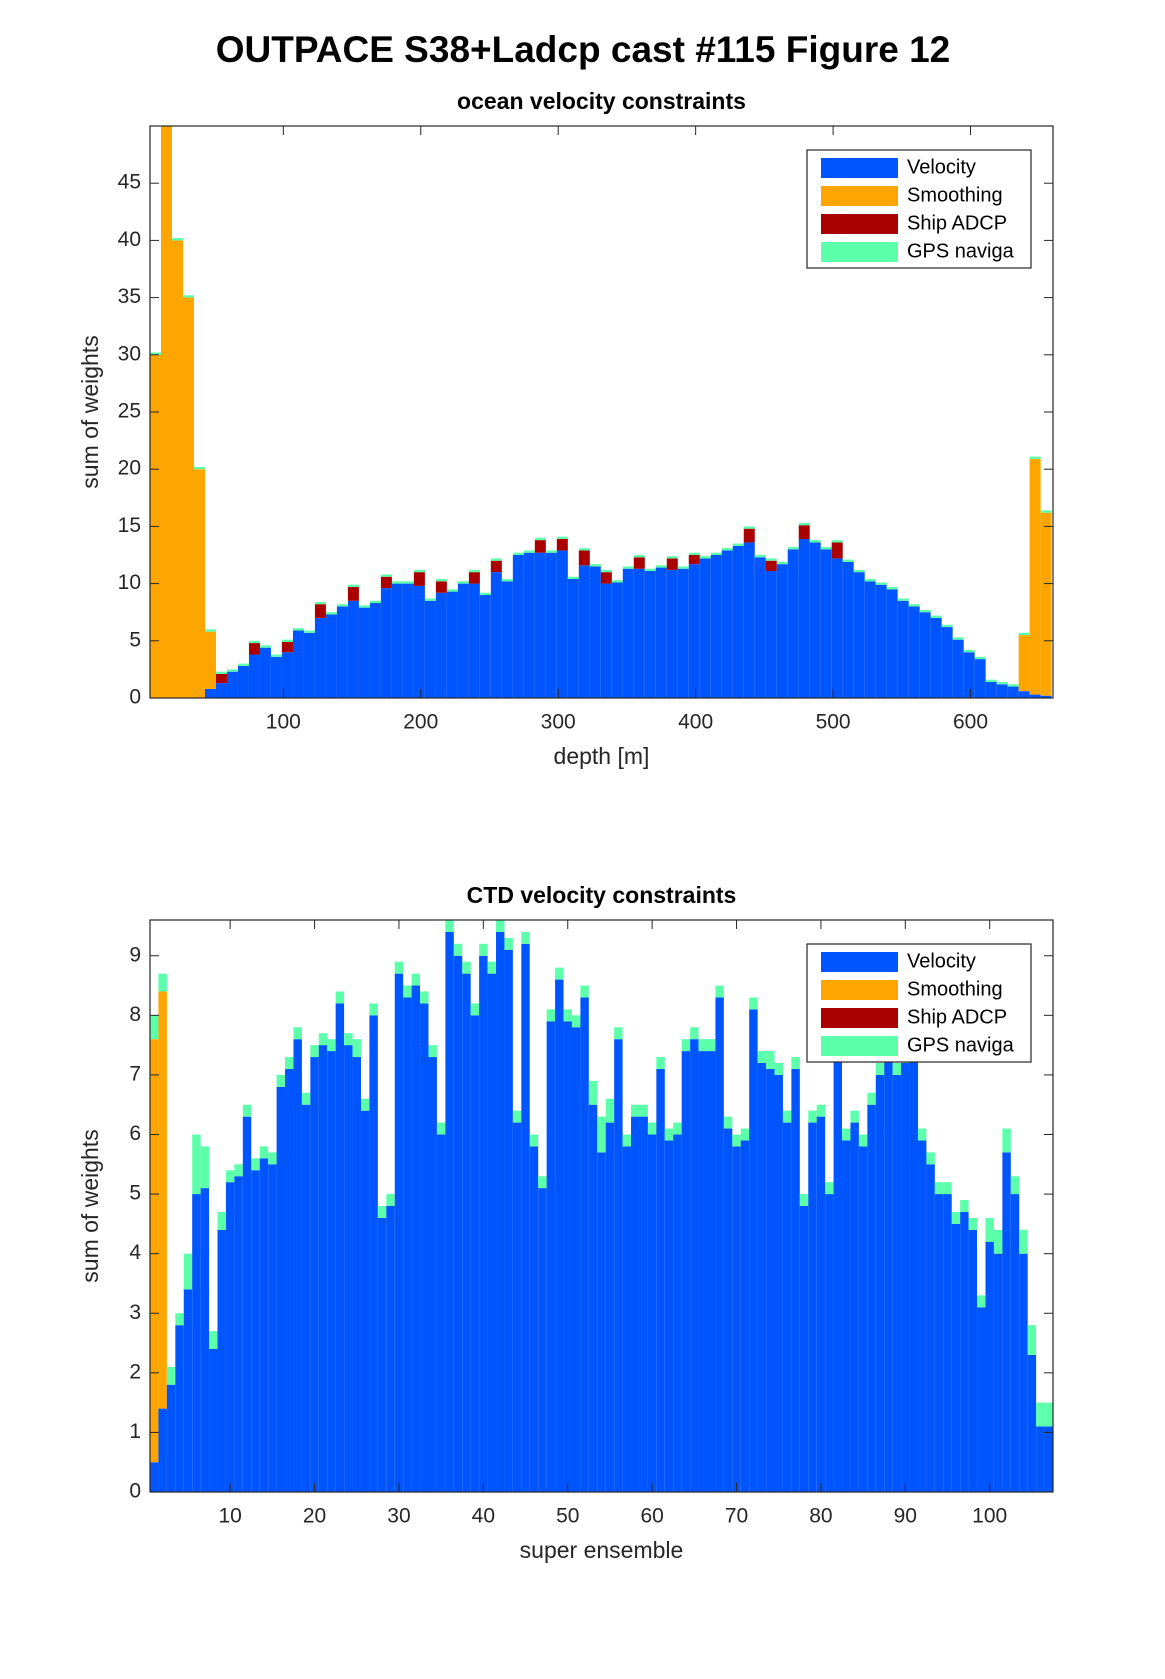 The width and height of the screenshot is (1165, 1679). Describe the element at coordinates (859, 962) in the screenshot. I see `legend-swatch` at that location.